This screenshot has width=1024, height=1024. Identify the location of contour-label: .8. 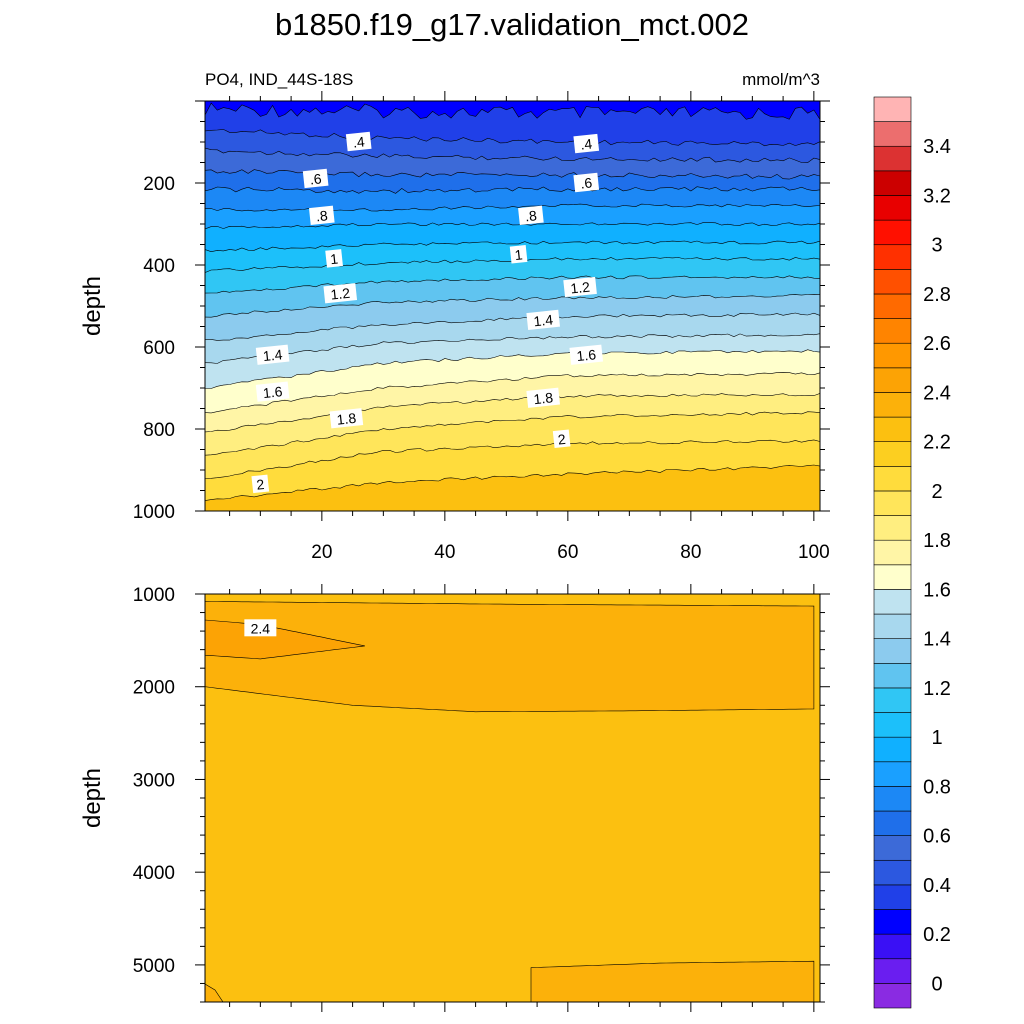
(321, 215).